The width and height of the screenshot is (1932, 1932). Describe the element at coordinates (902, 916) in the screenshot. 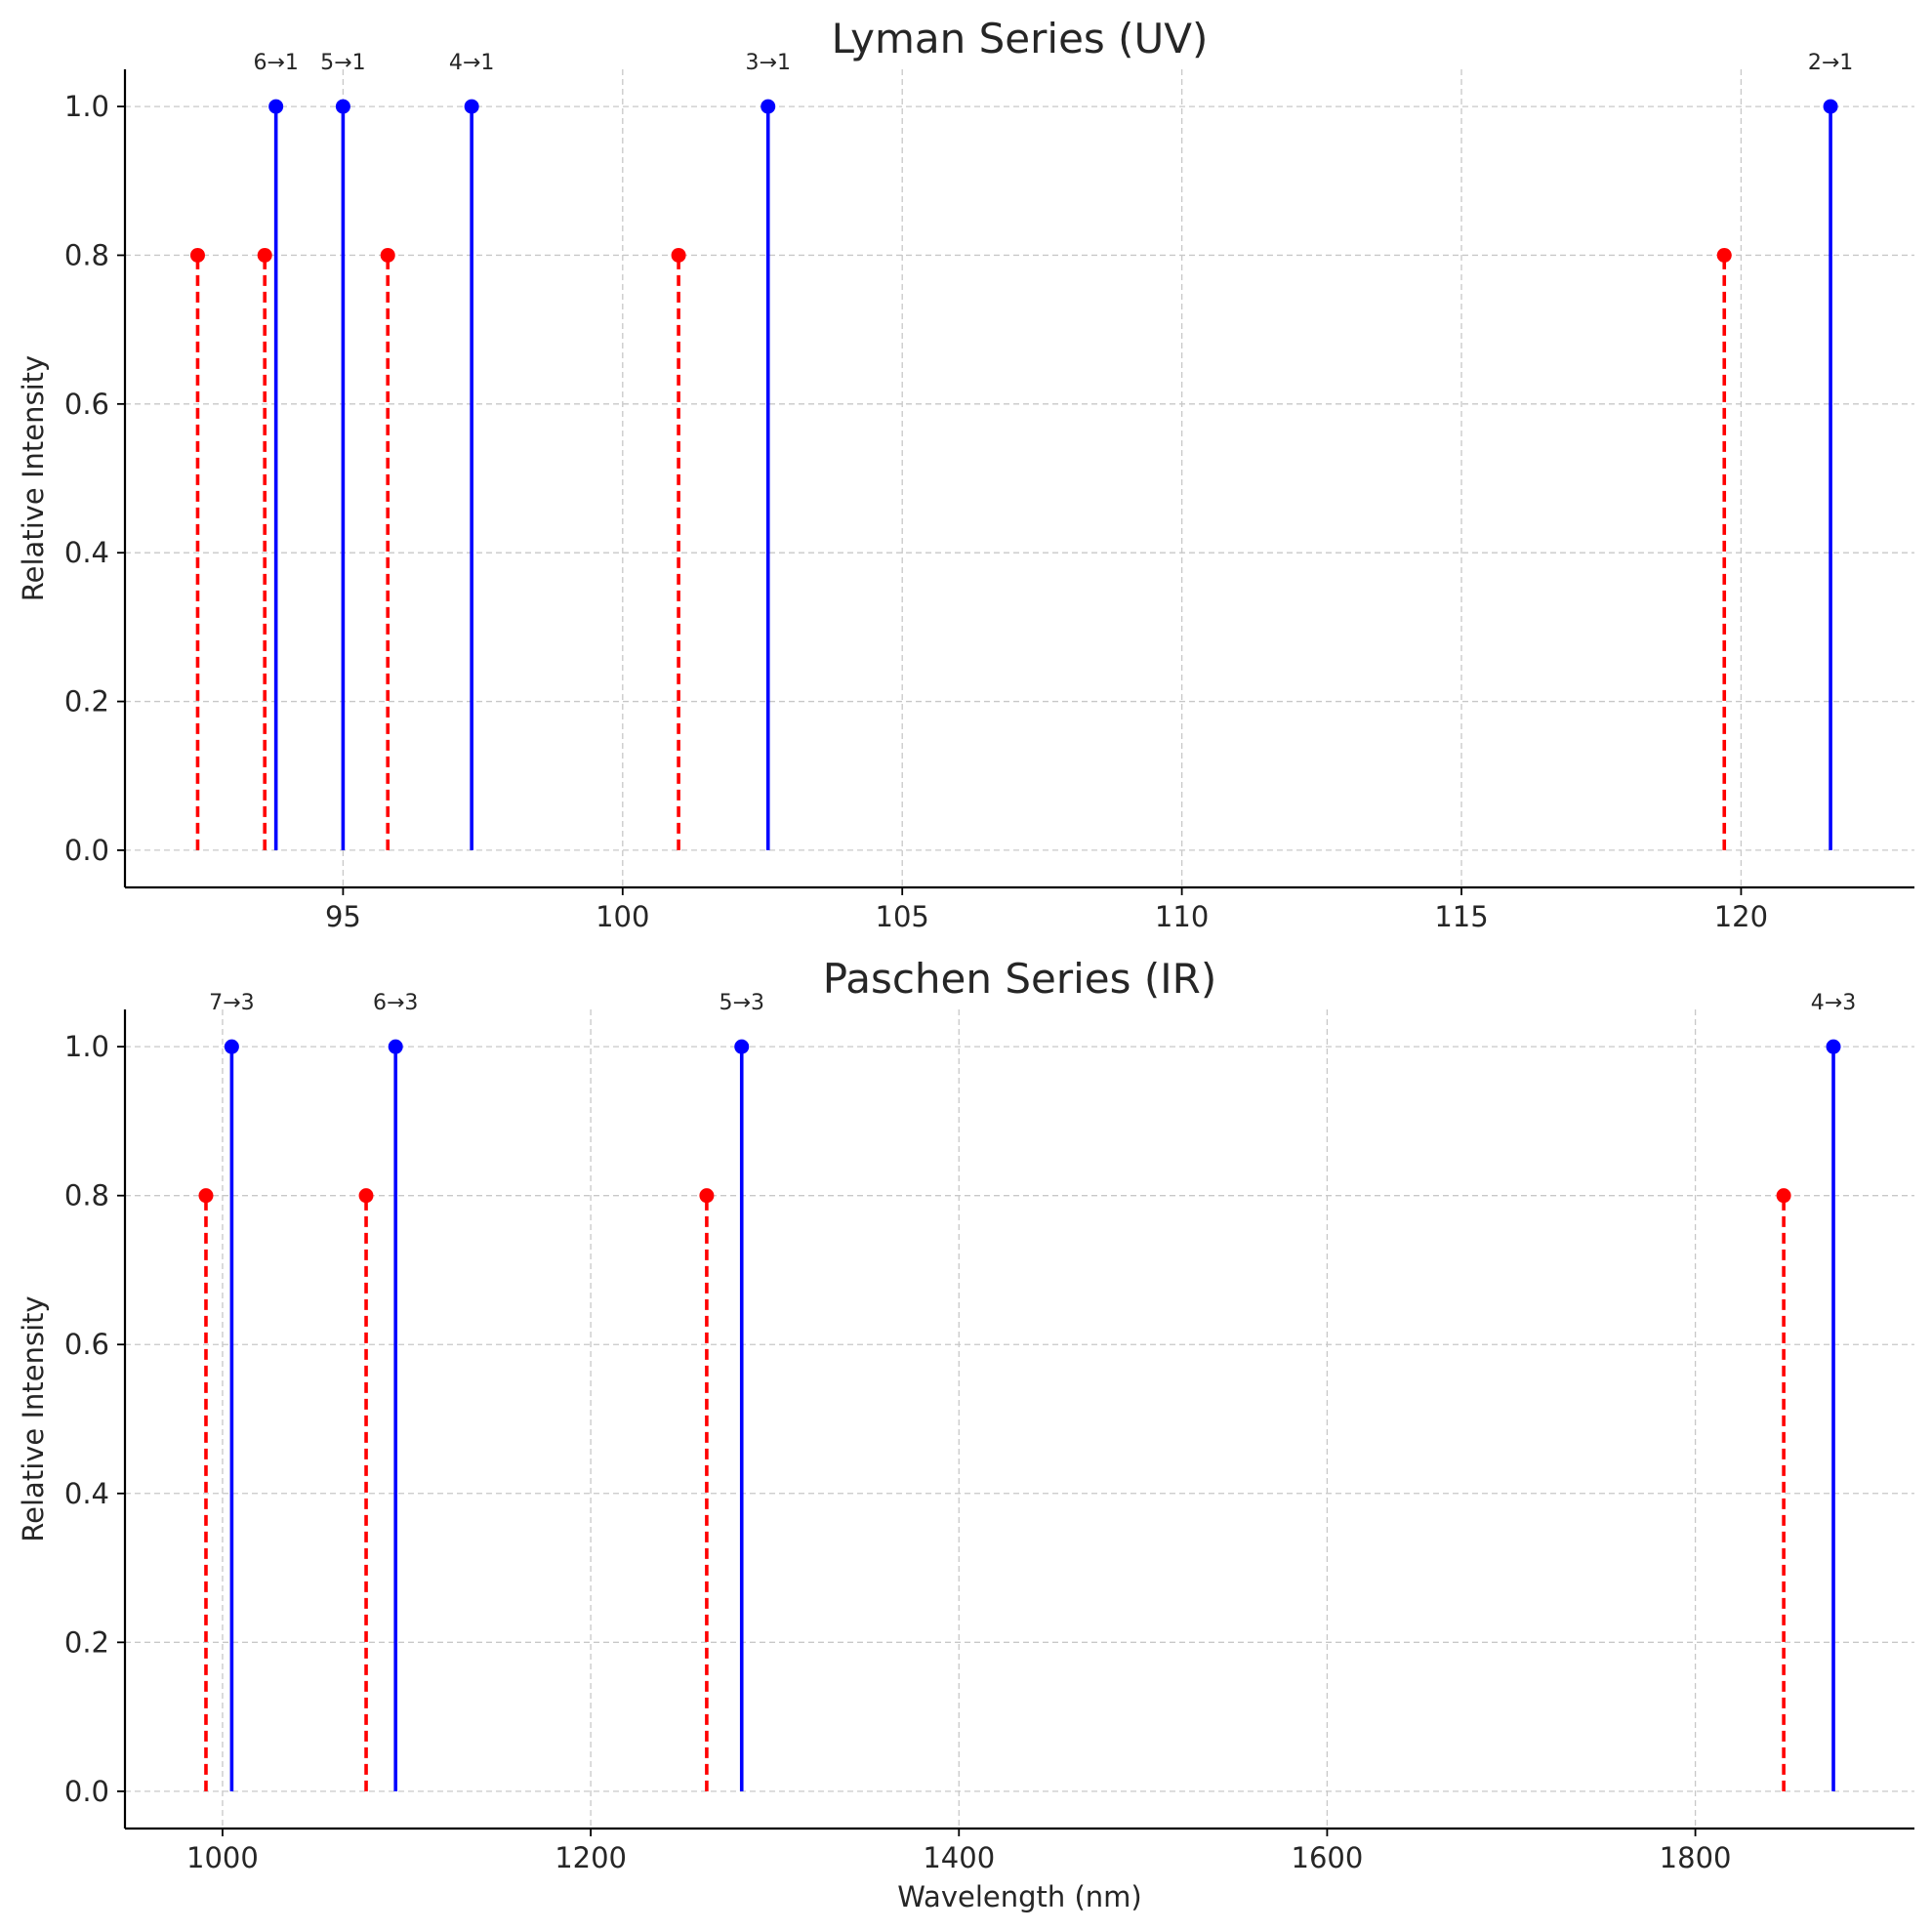

I see `lyman-x-tick-label: 105` at that location.